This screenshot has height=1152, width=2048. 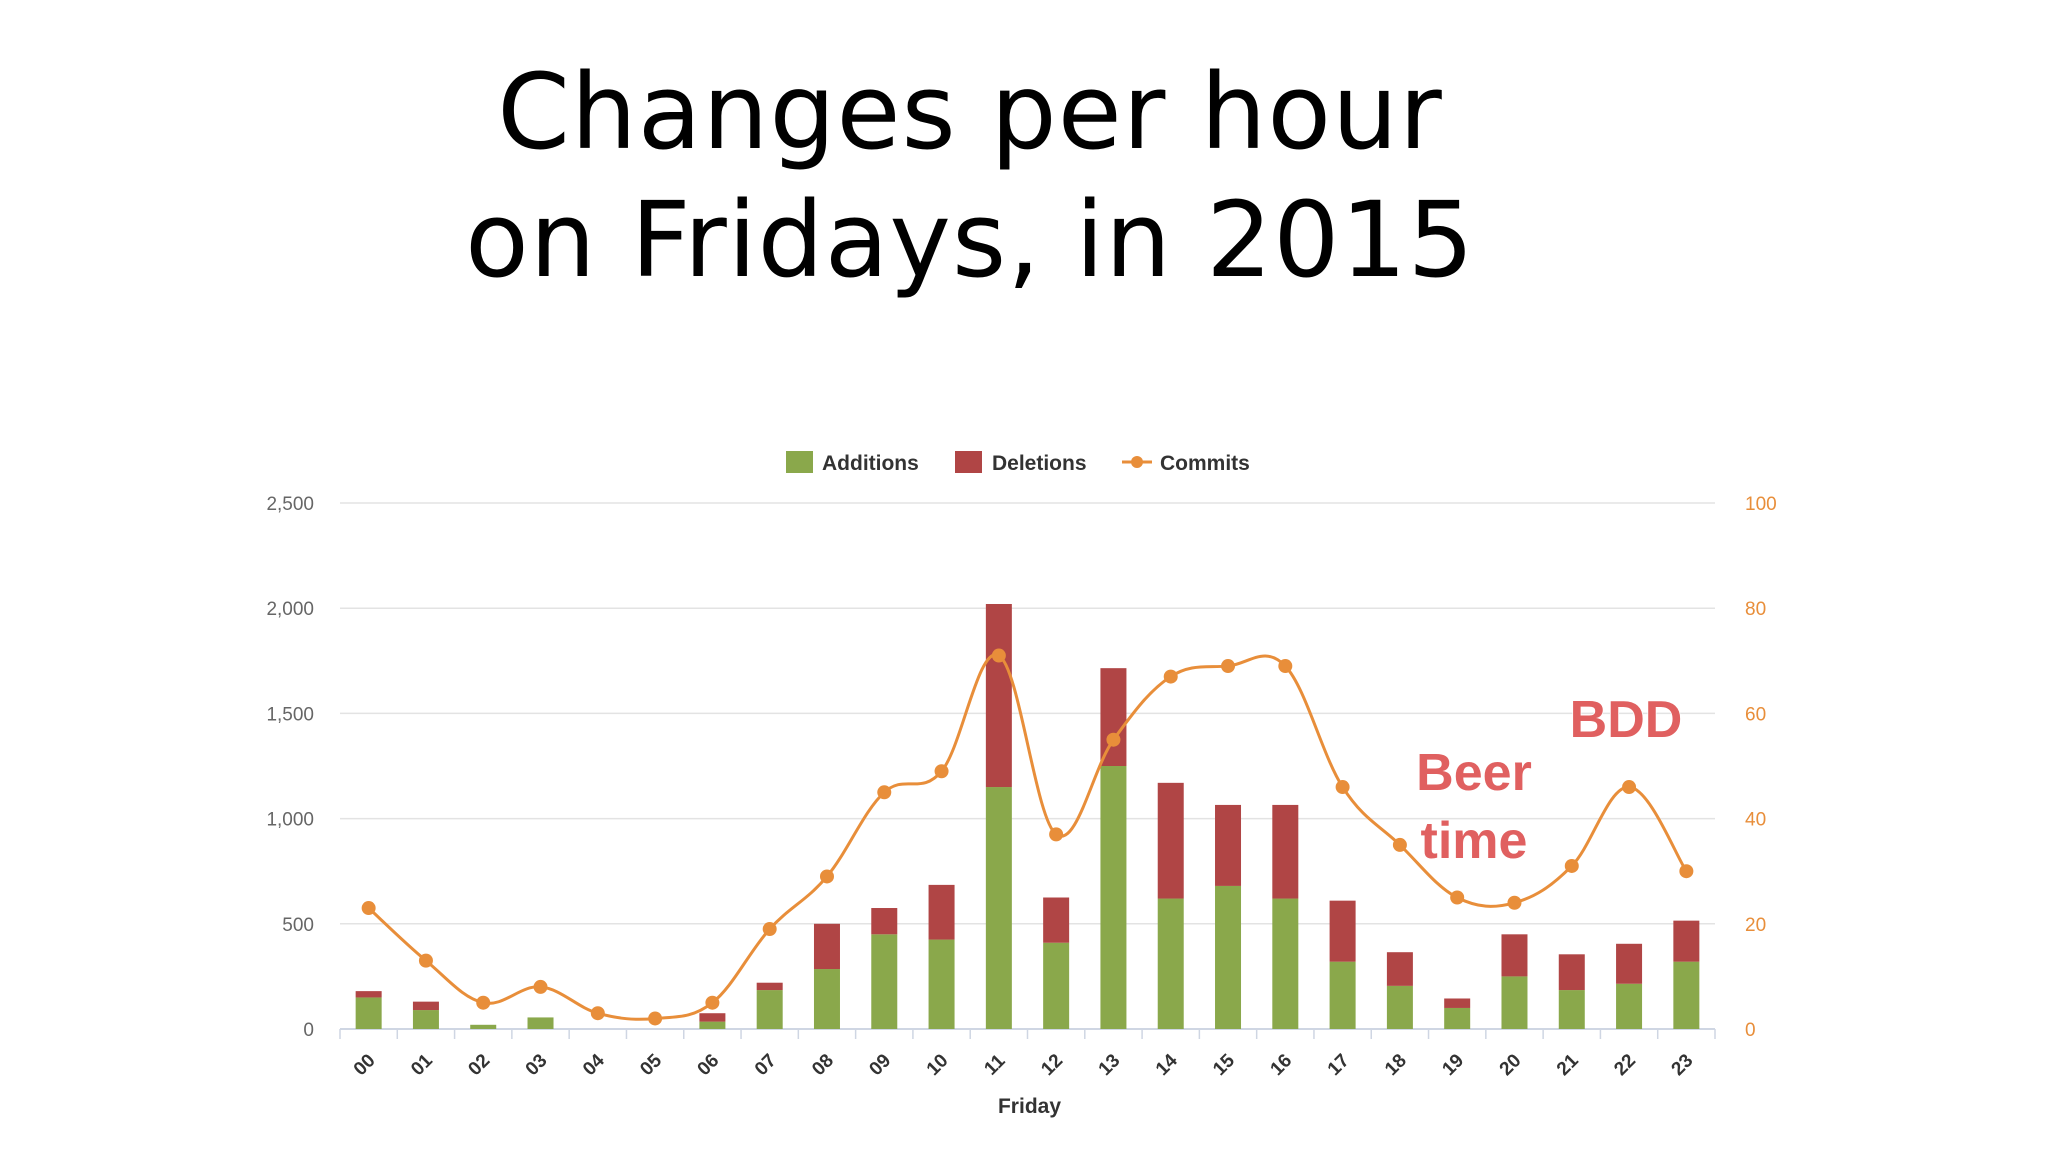 What do you see at coordinates (970, 240) in the screenshot?
I see `slide-title-line-2: on Fridays, in 2015` at bounding box center [970, 240].